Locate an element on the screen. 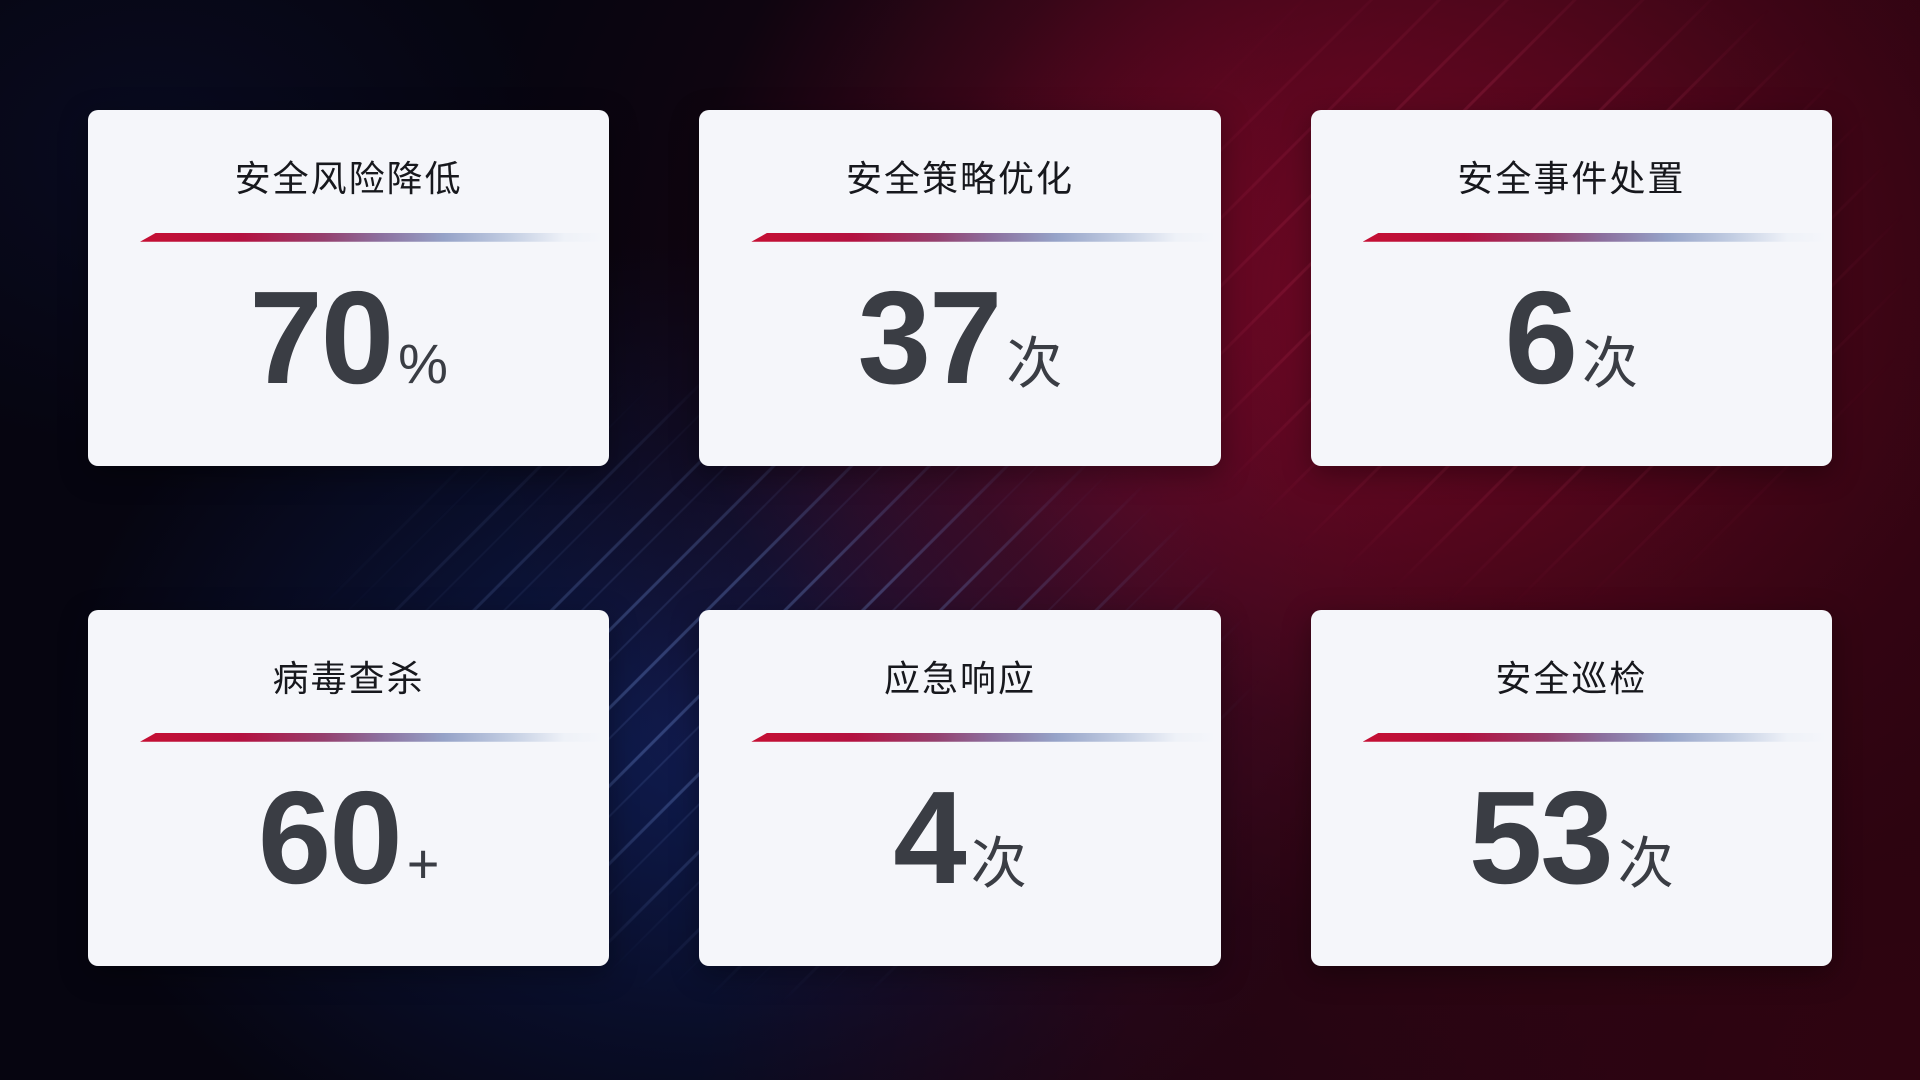 This screenshot has width=1920, height=1080. stat-card-security-incident-handling: 安全事件处置 6 次 is located at coordinates (1571, 288).